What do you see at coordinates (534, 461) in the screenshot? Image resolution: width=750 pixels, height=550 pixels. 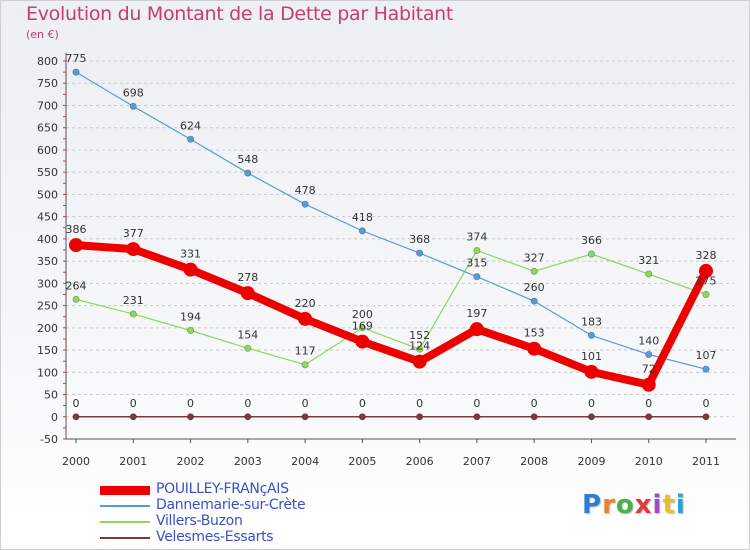 I see `x-tick-label: 2008` at bounding box center [534, 461].